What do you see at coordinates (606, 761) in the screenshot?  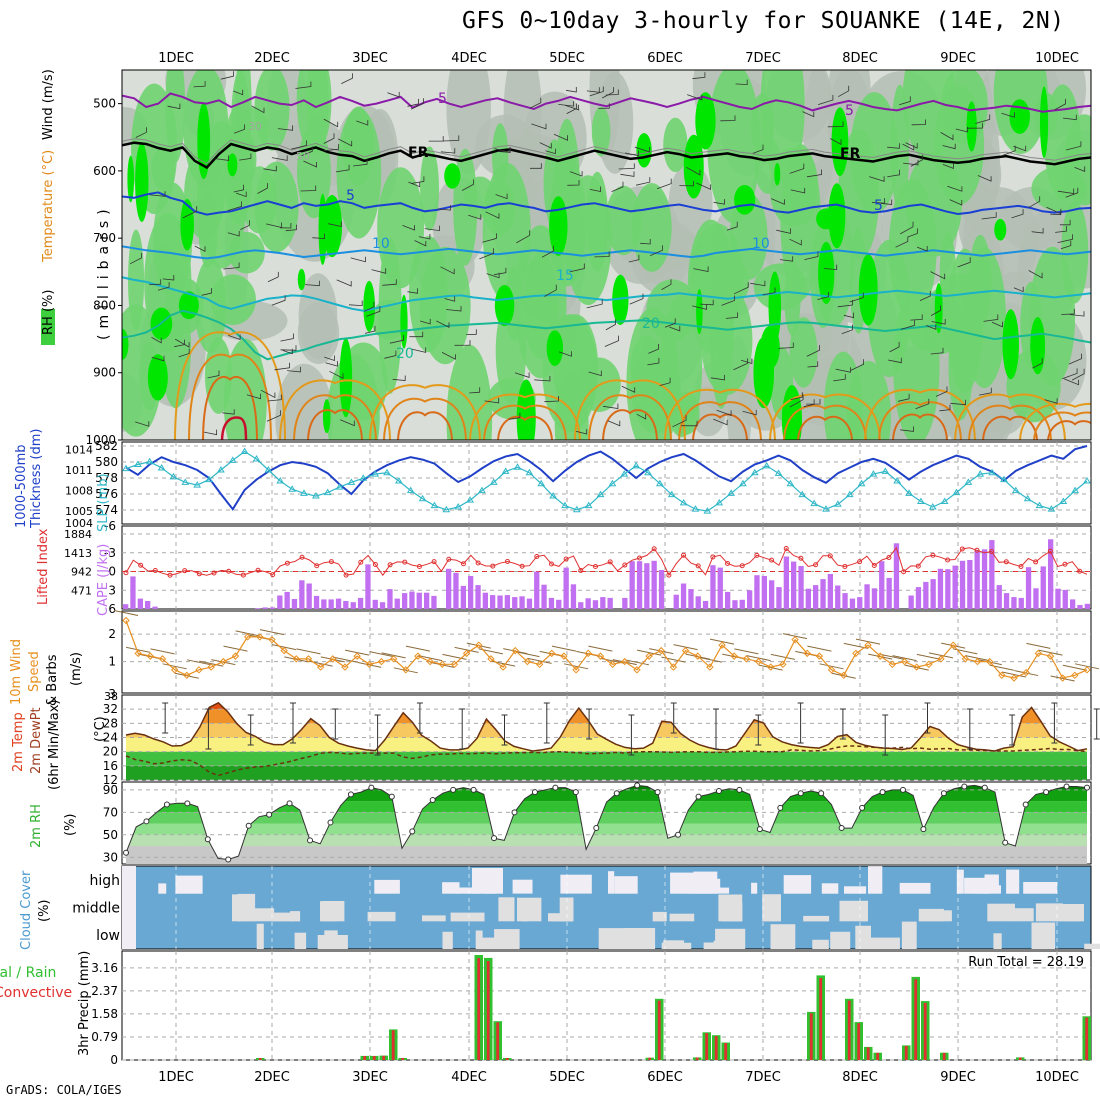 I see `dewpt-line` at bounding box center [606, 761].